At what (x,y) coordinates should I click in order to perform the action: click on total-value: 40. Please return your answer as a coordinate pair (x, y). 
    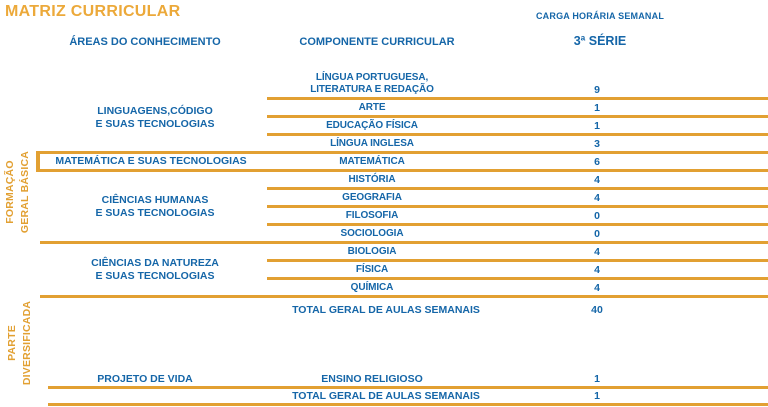
    Looking at the image, I should click on (597, 310).